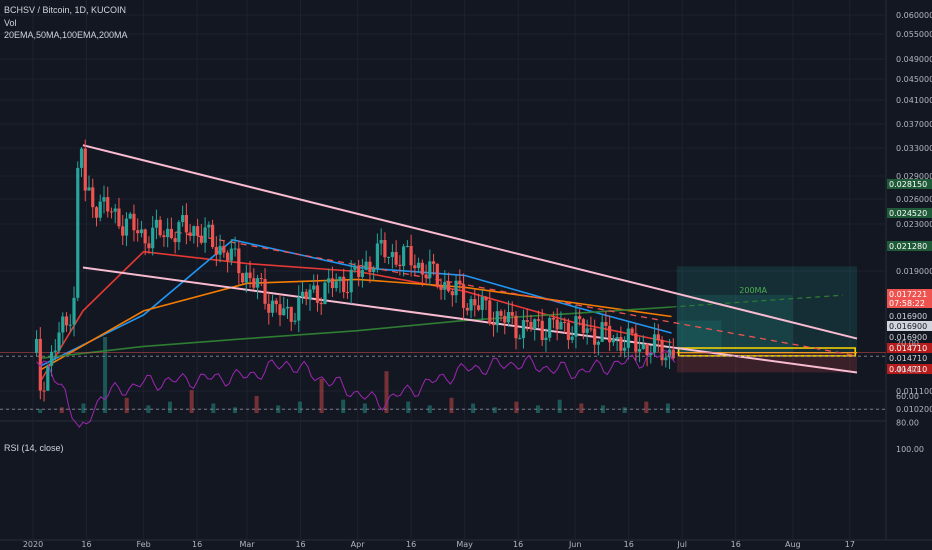 The height and width of the screenshot is (550, 932). Describe the element at coordinates (766, 352) in the screenshot. I see `entry-box` at that location.